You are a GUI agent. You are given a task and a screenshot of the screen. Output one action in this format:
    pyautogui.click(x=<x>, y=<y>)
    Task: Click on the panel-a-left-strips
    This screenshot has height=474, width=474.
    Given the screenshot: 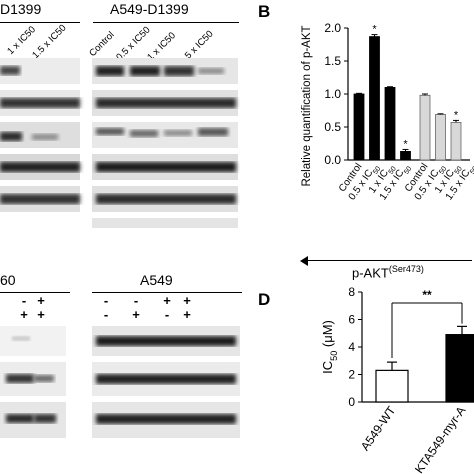 What is the action you would take?
    pyautogui.click(x=40, y=135)
    